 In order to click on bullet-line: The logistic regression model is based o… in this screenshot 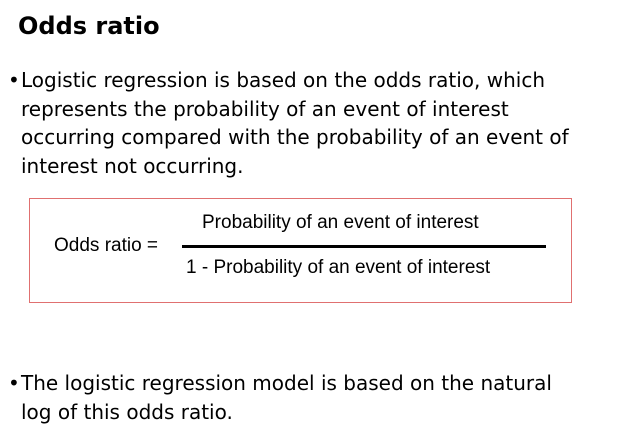, I will do `click(286, 383)`.